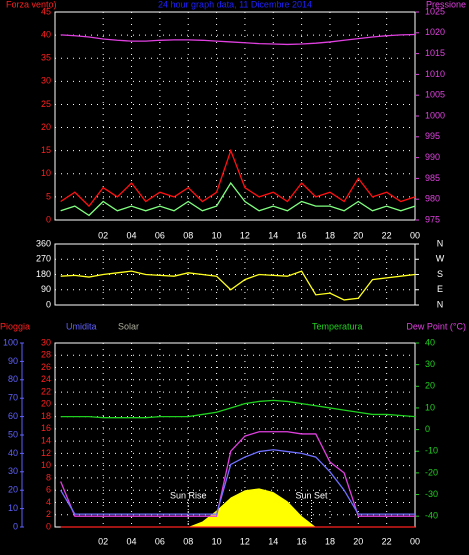 The width and height of the screenshot is (469, 555). What do you see at coordinates (43, 259) in the screenshot?
I see `y-tick-label: 270` at bounding box center [43, 259].